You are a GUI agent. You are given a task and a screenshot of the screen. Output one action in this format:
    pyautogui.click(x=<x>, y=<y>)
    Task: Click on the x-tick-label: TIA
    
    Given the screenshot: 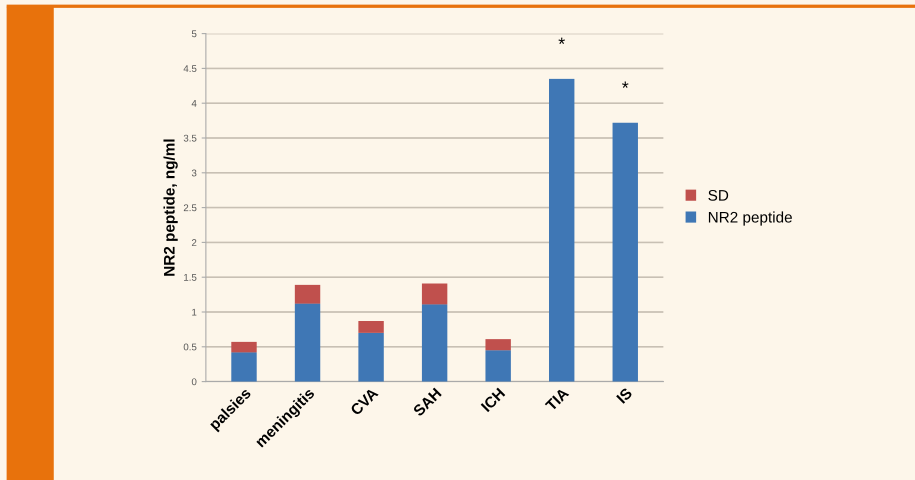 What is the action you would take?
    pyautogui.click(x=557, y=399)
    